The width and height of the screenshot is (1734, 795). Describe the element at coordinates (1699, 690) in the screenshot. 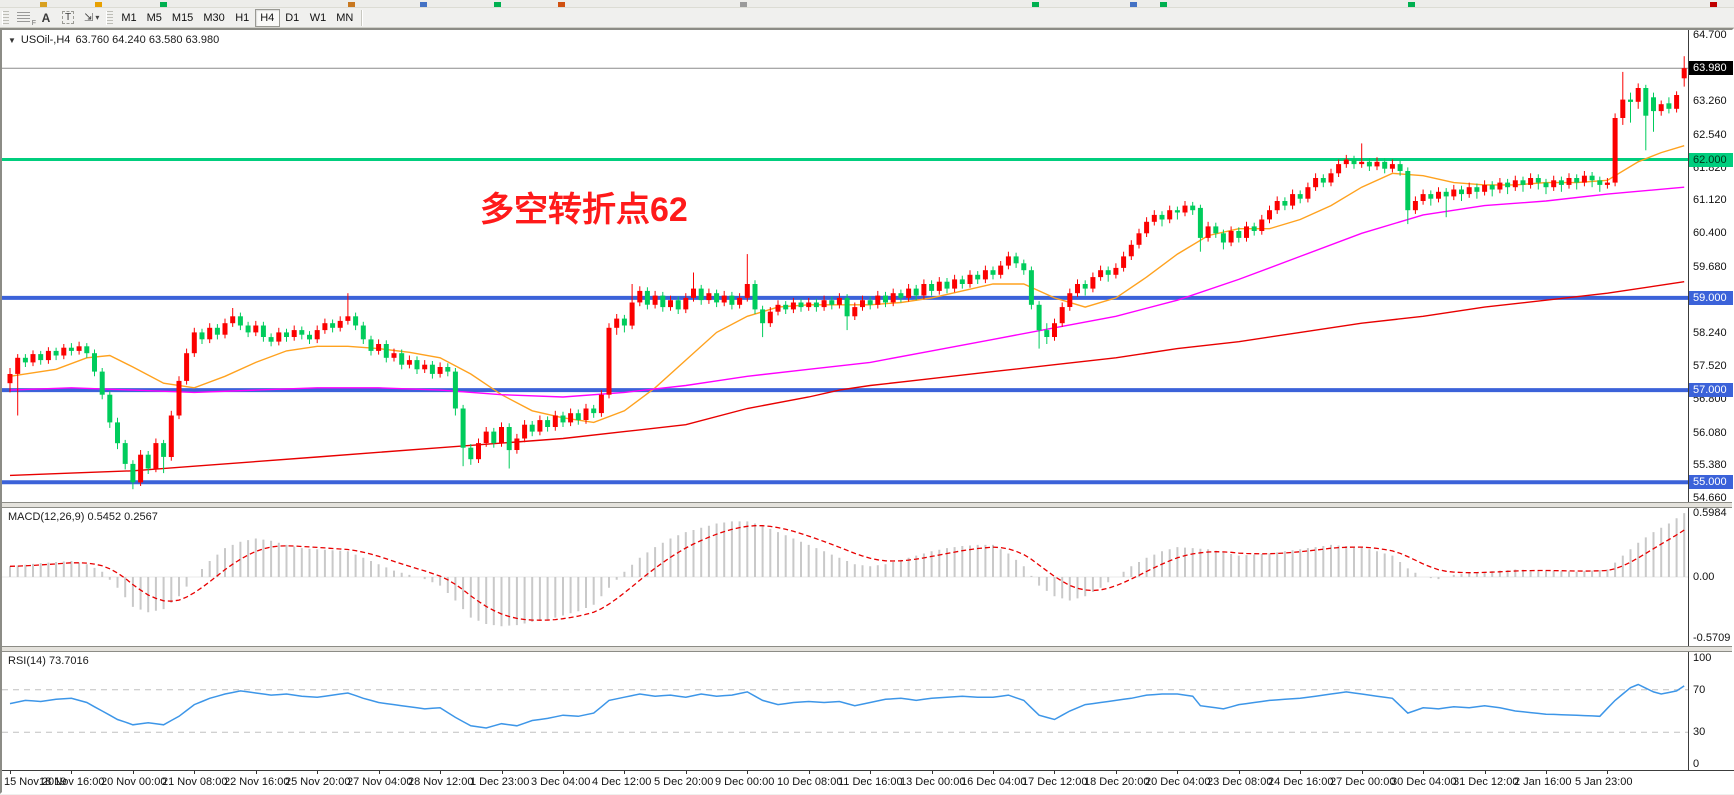

I see `rsi-tick-label: 70` at that location.